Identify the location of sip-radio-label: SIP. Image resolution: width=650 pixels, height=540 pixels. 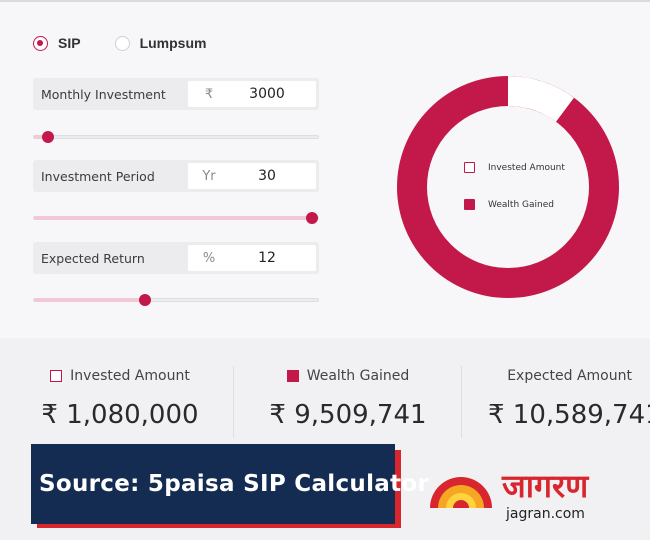
(69, 43).